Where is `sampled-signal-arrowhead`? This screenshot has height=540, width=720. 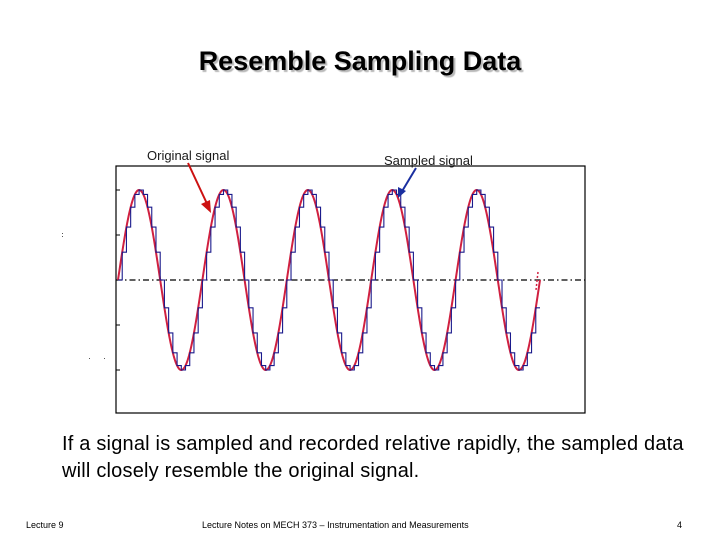 sampled-signal-arrowhead is located at coordinates (402, 192).